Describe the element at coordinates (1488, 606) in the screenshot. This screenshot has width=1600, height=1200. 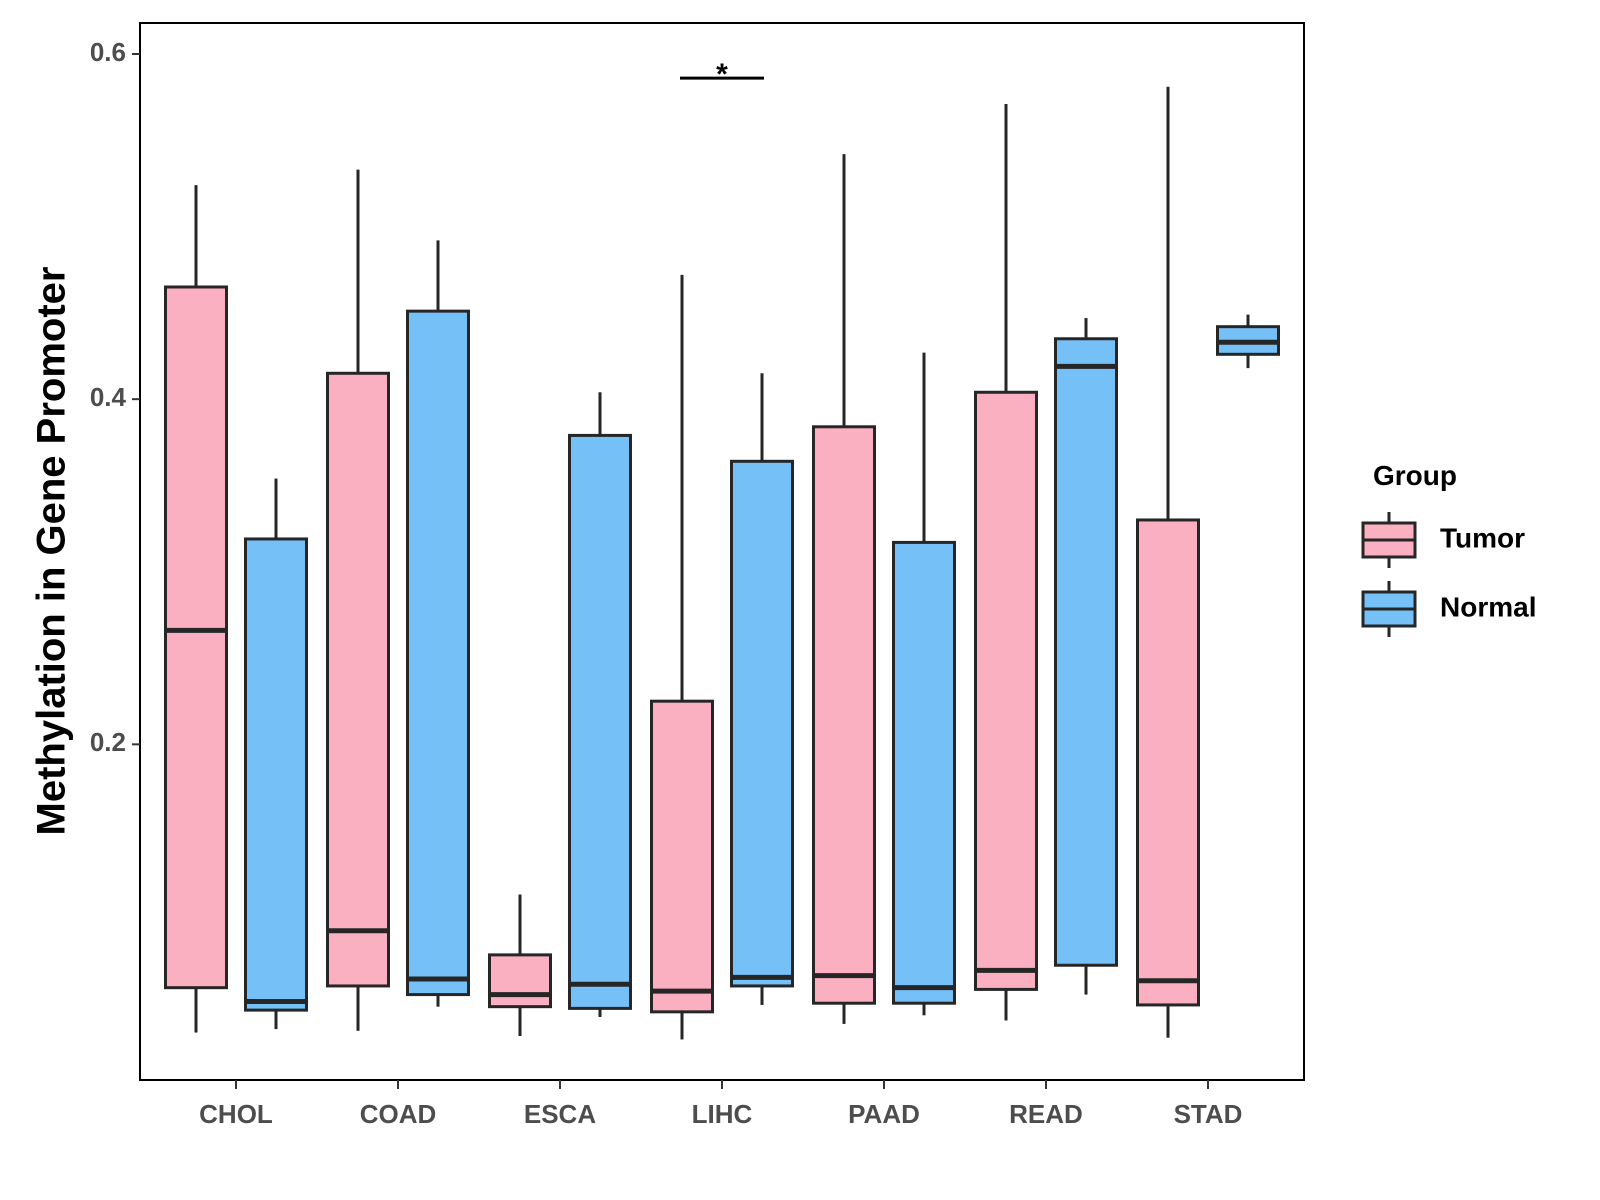
I see `legend-label-normal: Normal` at that location.